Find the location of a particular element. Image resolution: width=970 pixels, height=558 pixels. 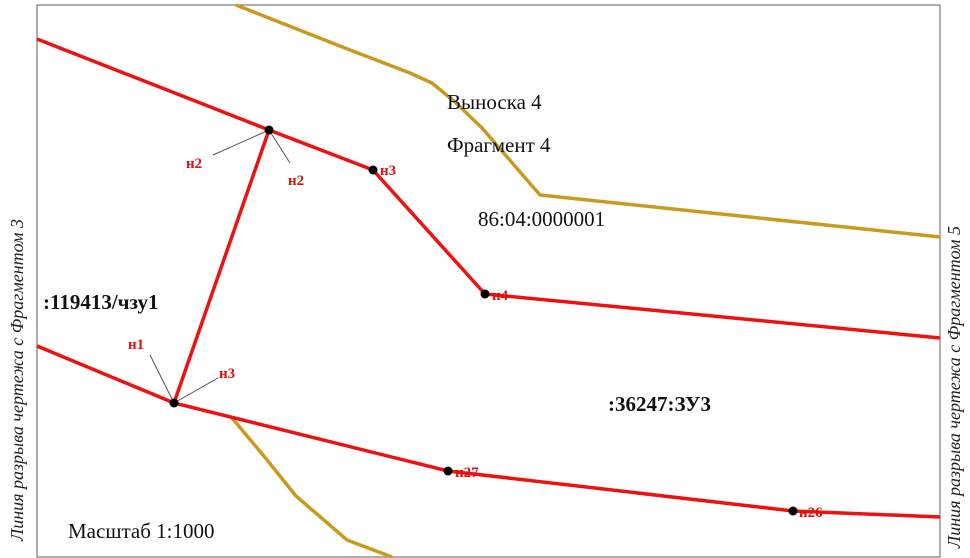

leader-n3-left is located at coordinates (196, 390).